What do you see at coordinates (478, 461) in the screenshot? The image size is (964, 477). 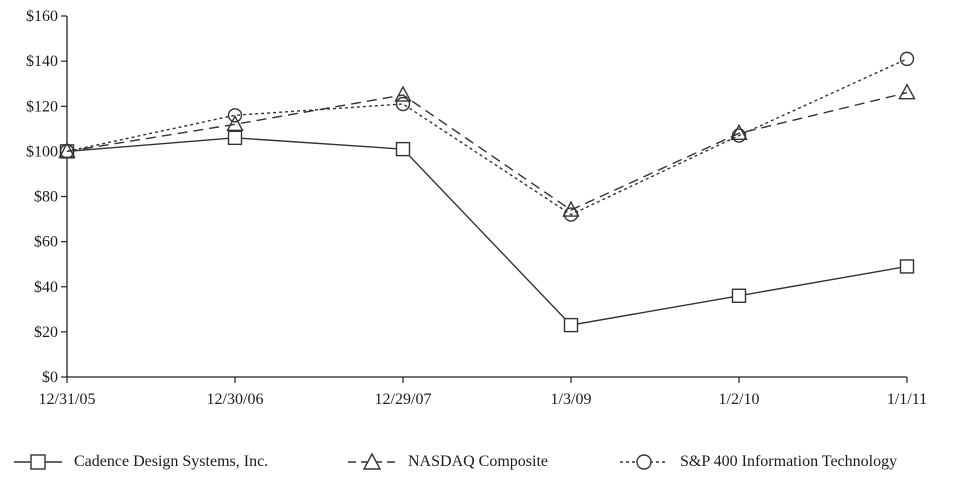 I see `legend-label-nasdaq: NASDAQ Composite` at bounding box center [478, 461].